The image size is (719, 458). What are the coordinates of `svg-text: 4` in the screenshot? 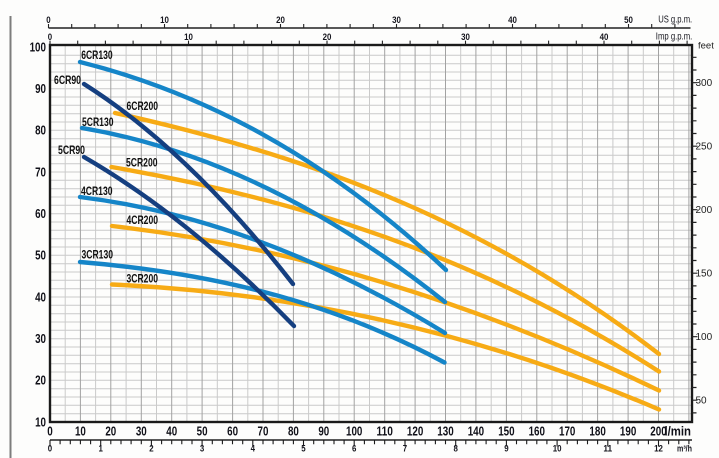 It's located at (253, 449).